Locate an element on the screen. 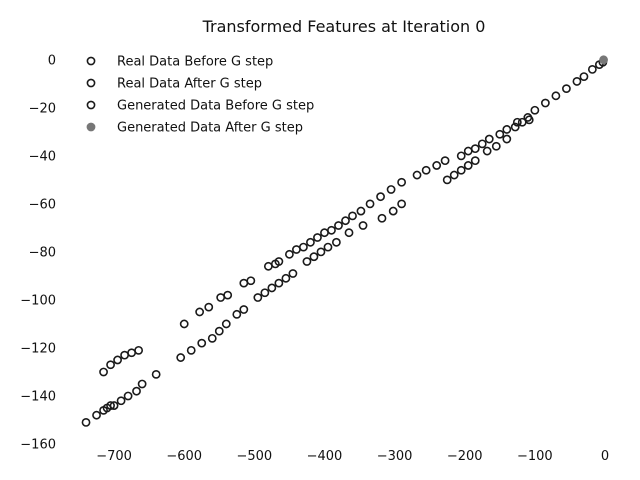 The height and width of the screenshot is (480, 640). chart-title: Transformed Features at Iteration 0 is located at coordinates (344, 26).